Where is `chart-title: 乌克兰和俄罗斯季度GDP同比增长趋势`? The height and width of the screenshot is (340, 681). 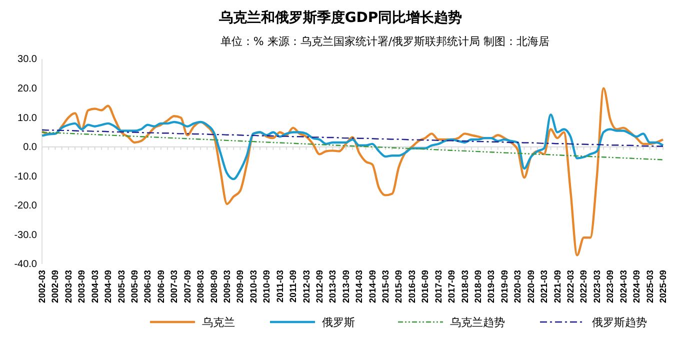
chart-title: 乌克兰和俄罗斯季度GDP同比增长趋势 is located at coordinates (340, 17).